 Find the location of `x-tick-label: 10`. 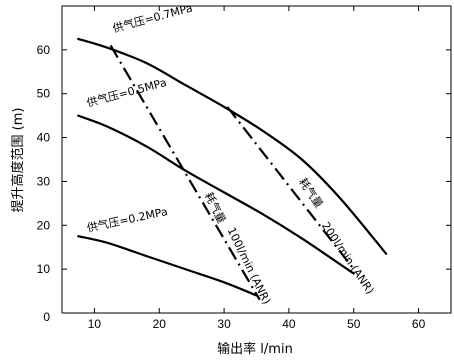

x-tick-label: 10 is located at coordinates (95, 324).